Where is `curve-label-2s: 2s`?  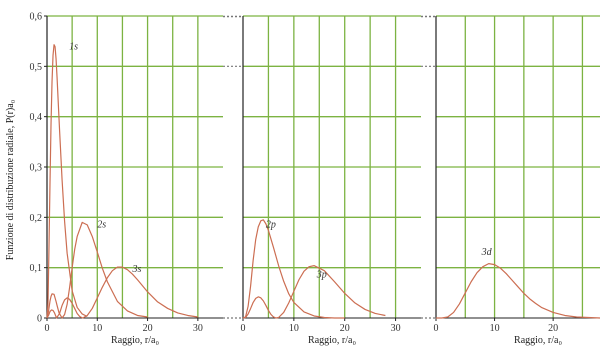
curve-label-2s: 2s is located at coordinates (101, 224).